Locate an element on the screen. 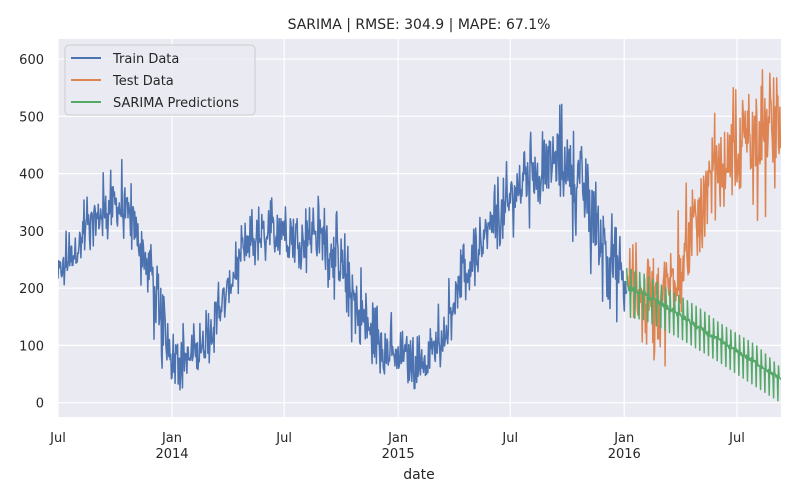  y-tick-label: 400 is located at coordinates (31, 175).